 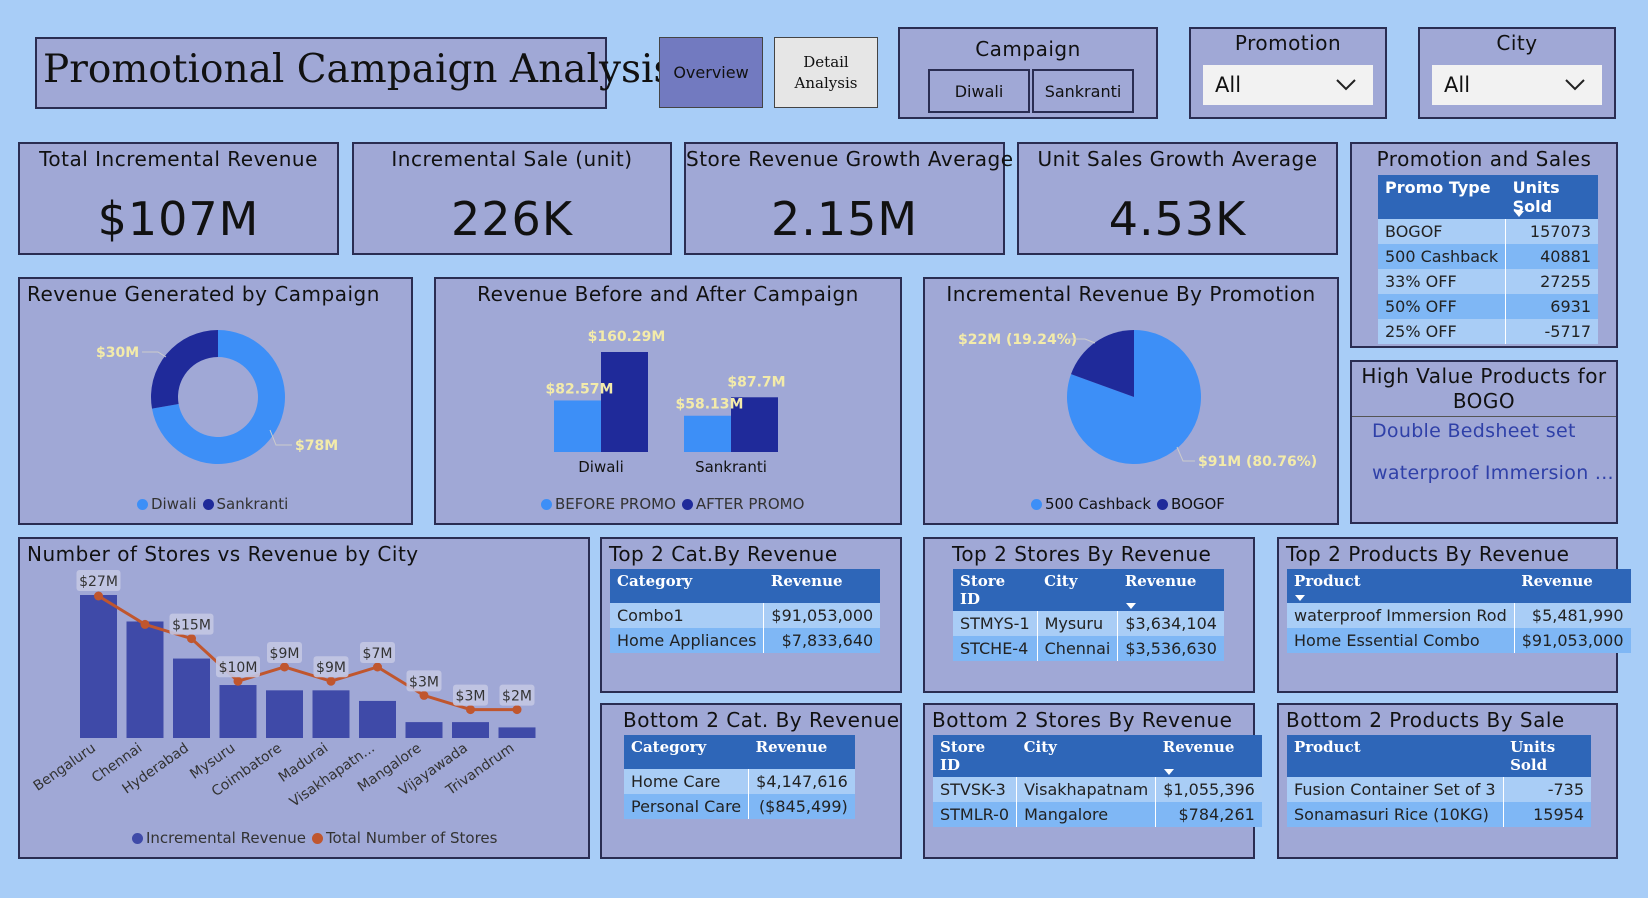 I want to click on campaign-option-sankranti: Sankranti, so click(x=1083, y=91).